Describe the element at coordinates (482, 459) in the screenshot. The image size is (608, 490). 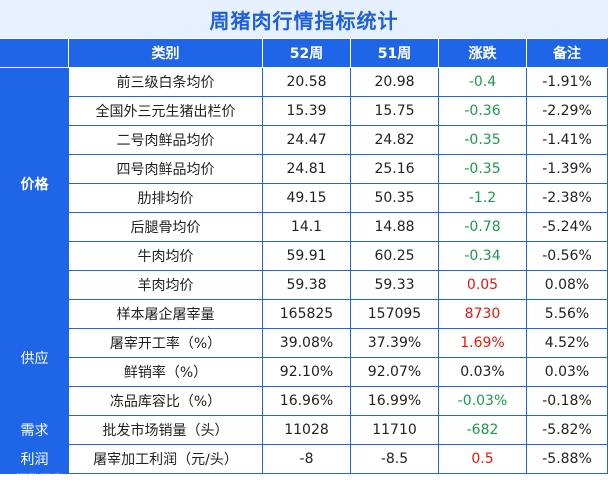
I see `cell-change: 0.5` at that location.